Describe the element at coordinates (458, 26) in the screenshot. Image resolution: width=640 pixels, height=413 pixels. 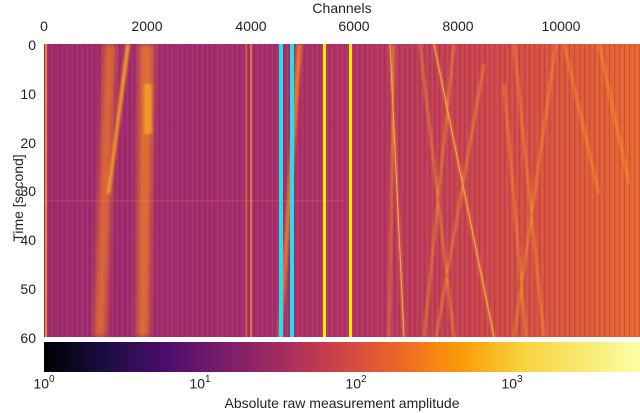
I see `x-tick-label: 8000` at that location.